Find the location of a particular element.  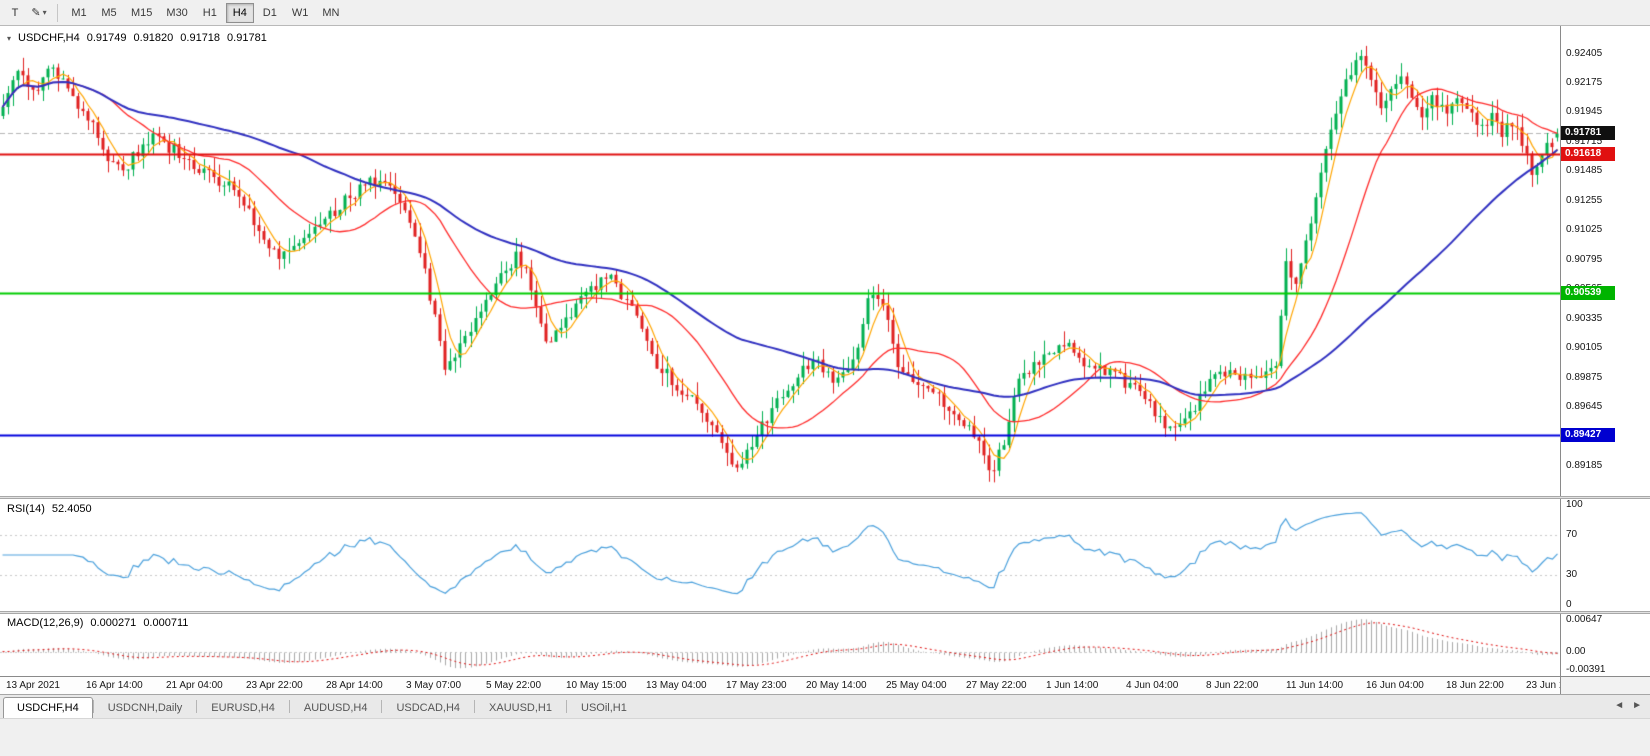

chevron-down-icon: ▾ is located at coordinates (44, 12).